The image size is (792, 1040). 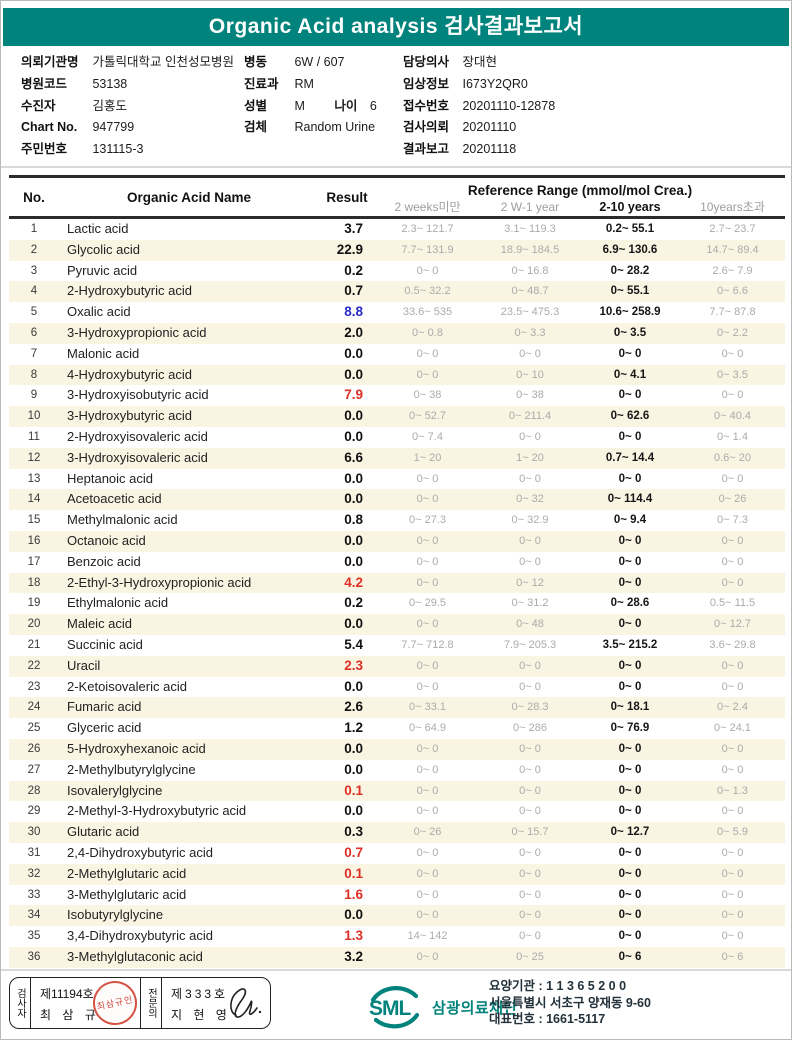 What do you see at coordinates (530, 956) in the screenshot?
I see `ref-2w-1year-value: 0~ 25` at bounding box center [530, 956].